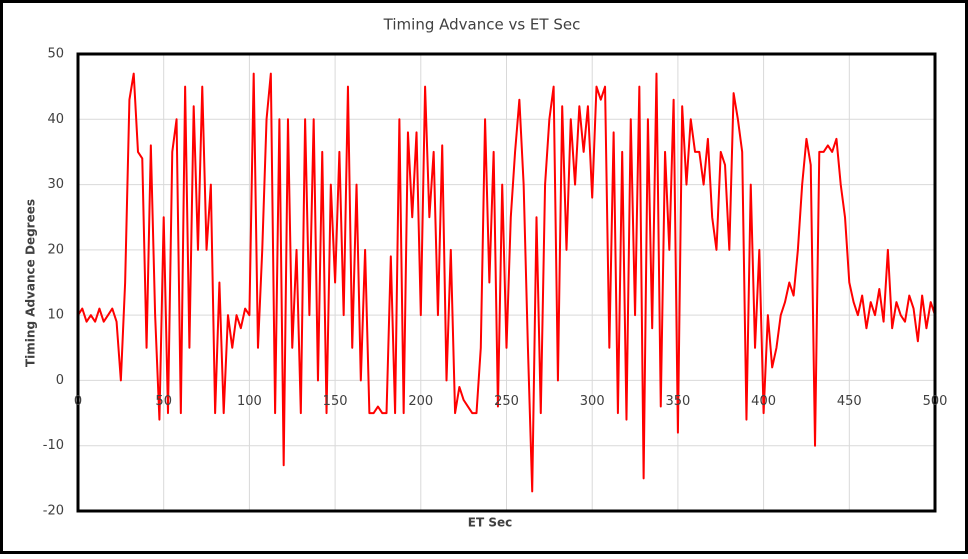  Describe the element at coordinates (31, 283) in the screenshot. I see `y-axis-label: Timing Advance Degrees` at that location.